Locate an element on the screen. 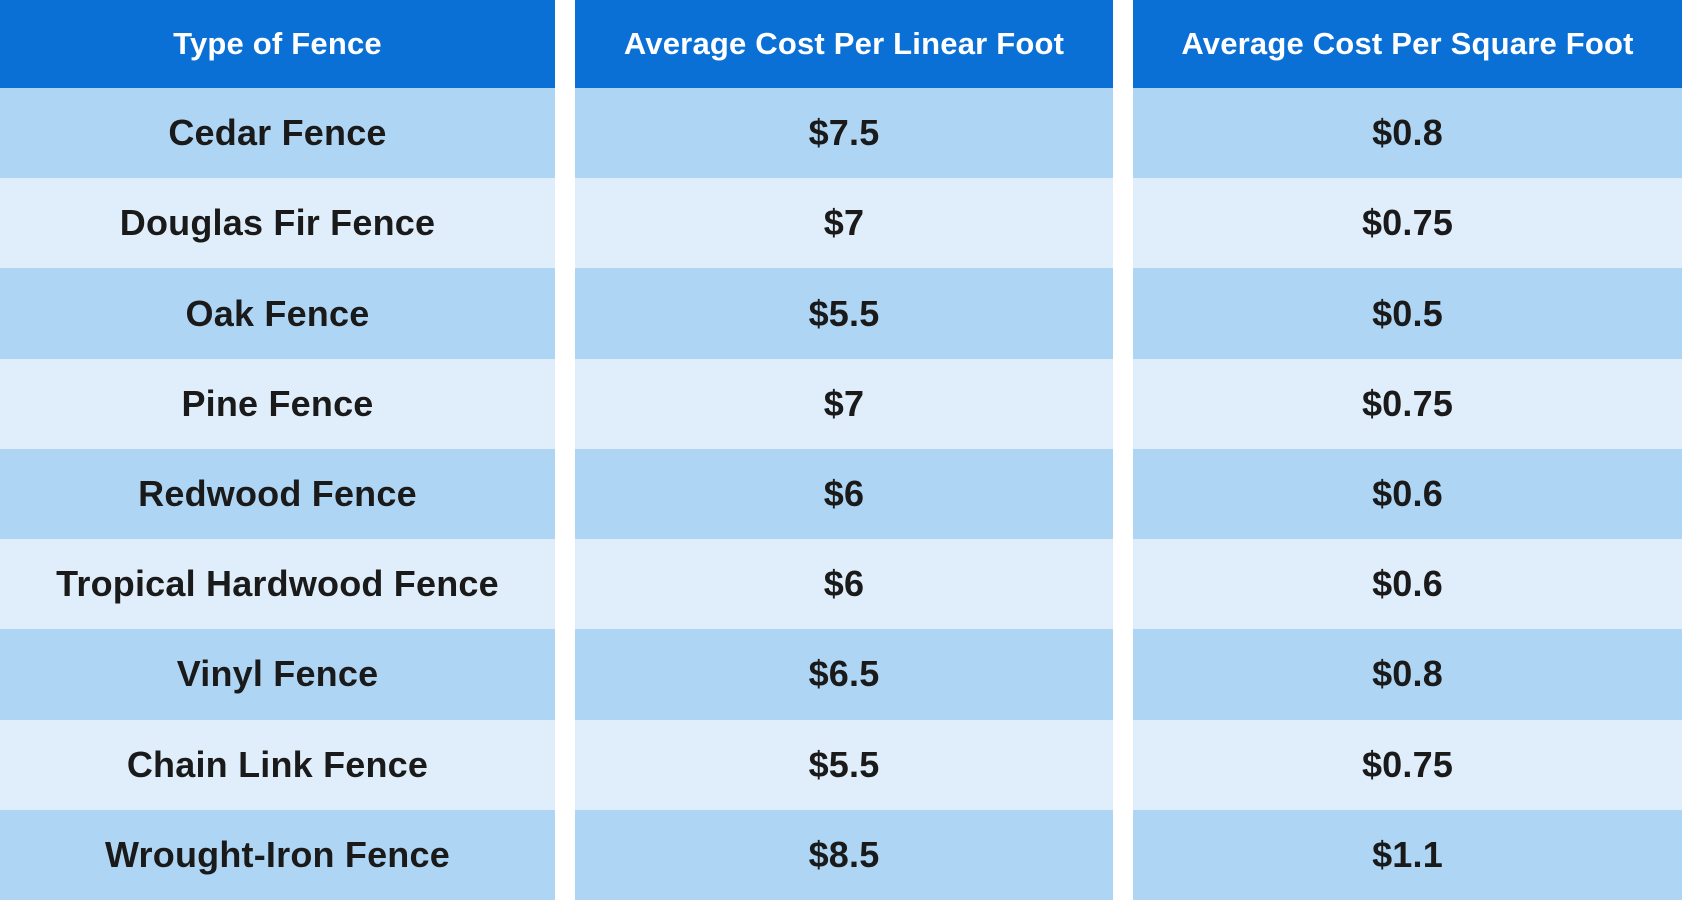 The image size is (1682, 900). table-row-chain-link-fence: Chain Link Fence $5.5 $0.75 is located at coordinates (841, 764).